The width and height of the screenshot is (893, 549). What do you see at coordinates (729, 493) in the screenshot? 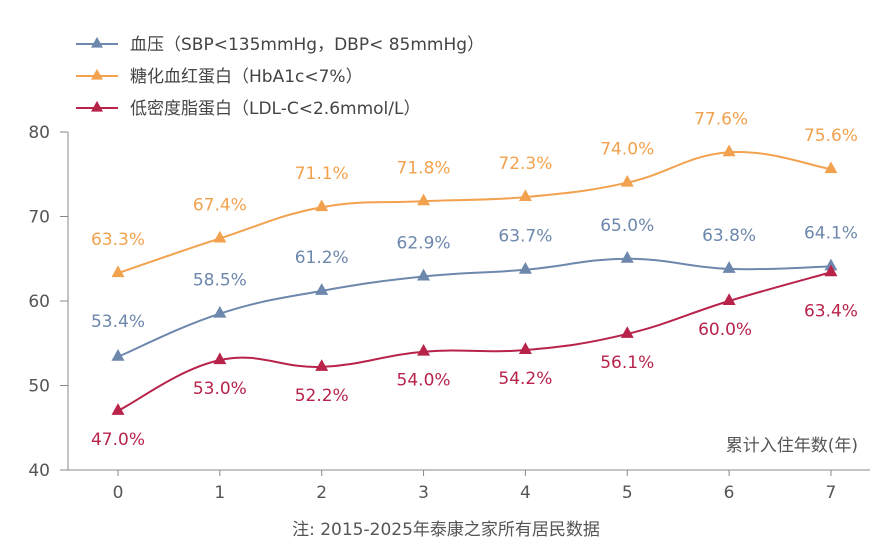
I see `x-tick-label: 6` at bounding box center [729, 493].